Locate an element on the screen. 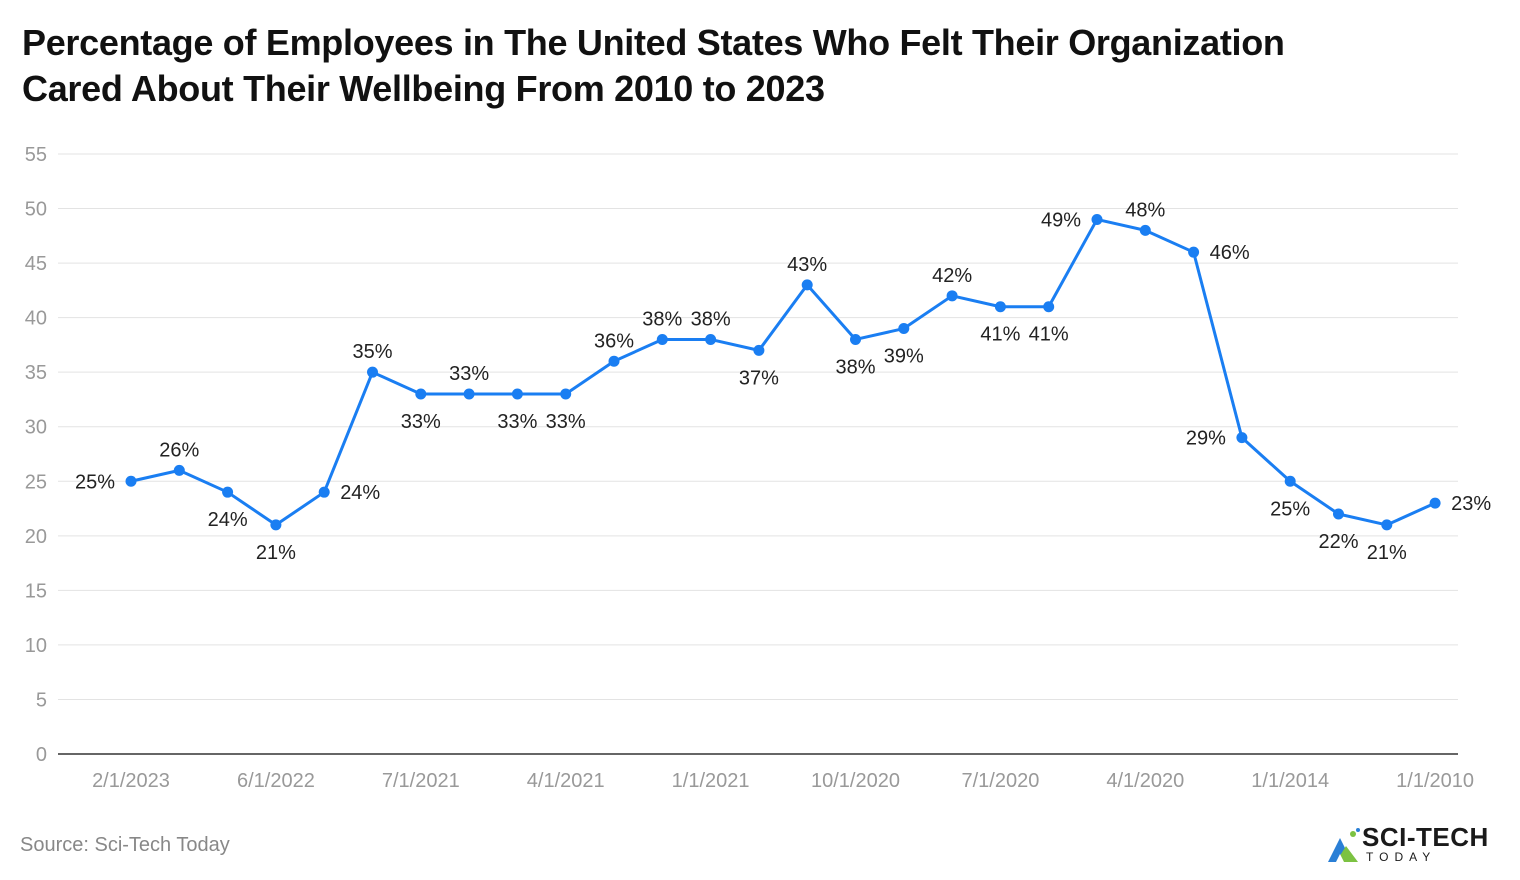  data-label-5: 24% is located at coordinates (360, 493).